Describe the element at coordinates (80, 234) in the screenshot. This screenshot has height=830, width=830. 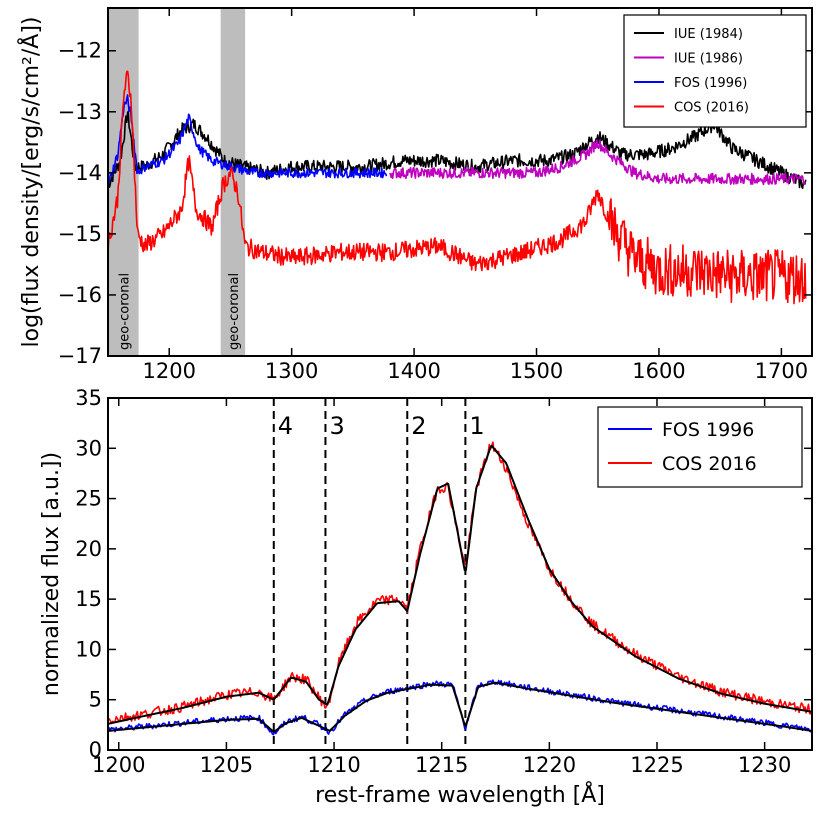
I see `y-tick-label: −15` at that location.